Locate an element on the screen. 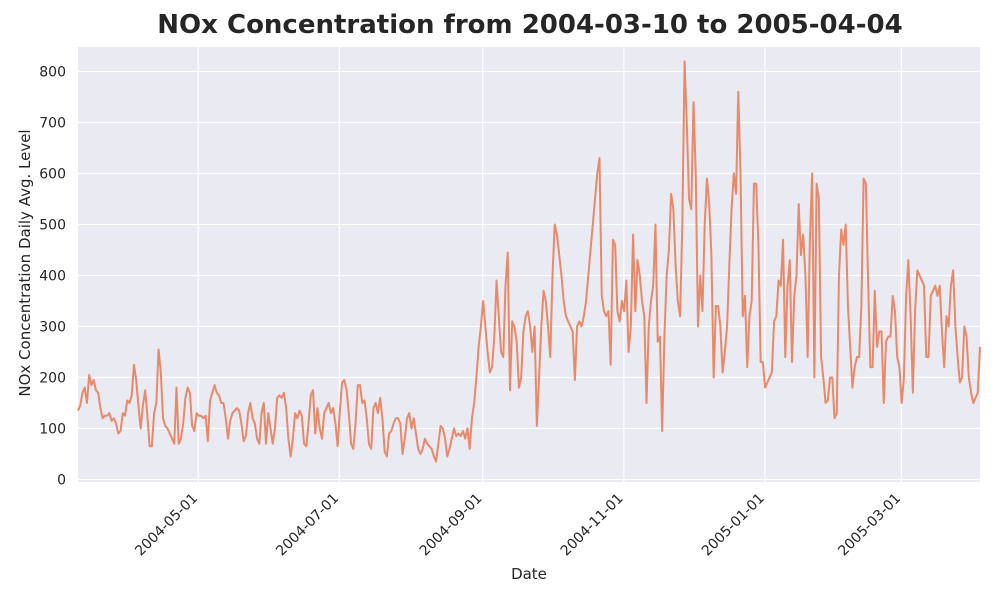 The image size is (1000, 600). y-tick-label: 200 is located at coordinates (52, 378).